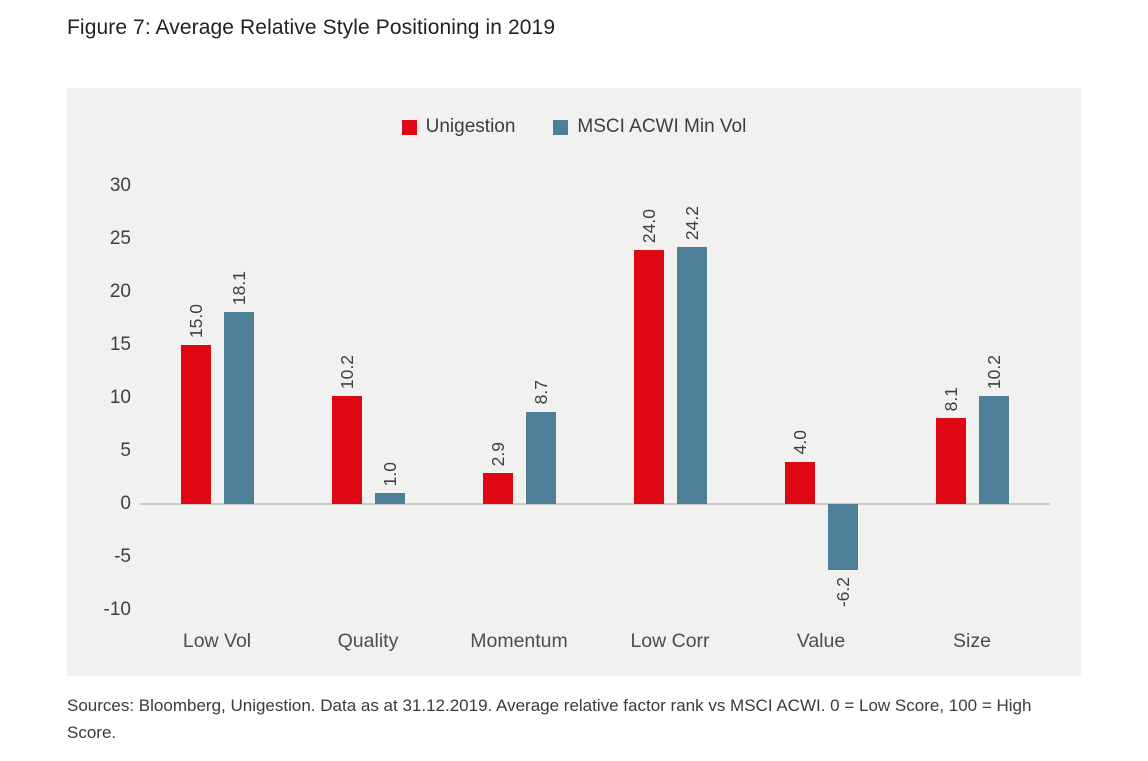 This screenshot has height=761, width=1148. I want to click on x-category-label: Momentum, so click(519, 641).